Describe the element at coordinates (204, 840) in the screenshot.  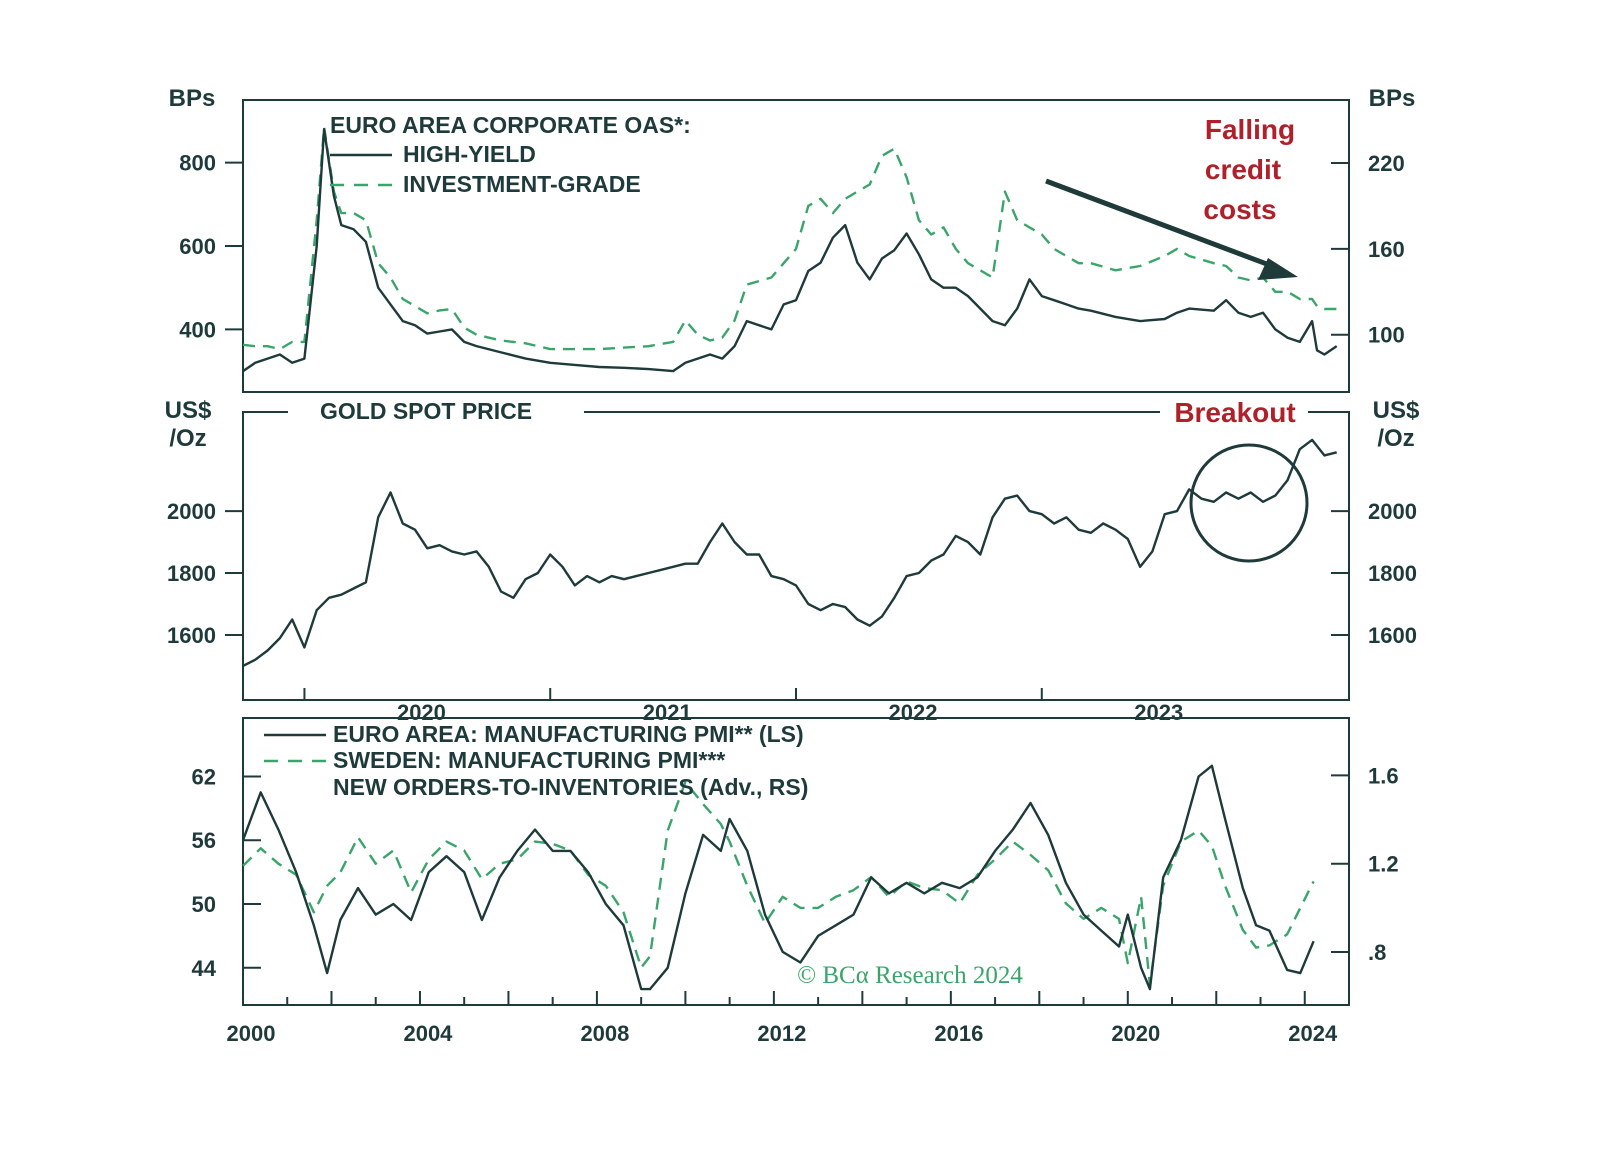
I see `pmi-left-tick-label: 56` at that location.